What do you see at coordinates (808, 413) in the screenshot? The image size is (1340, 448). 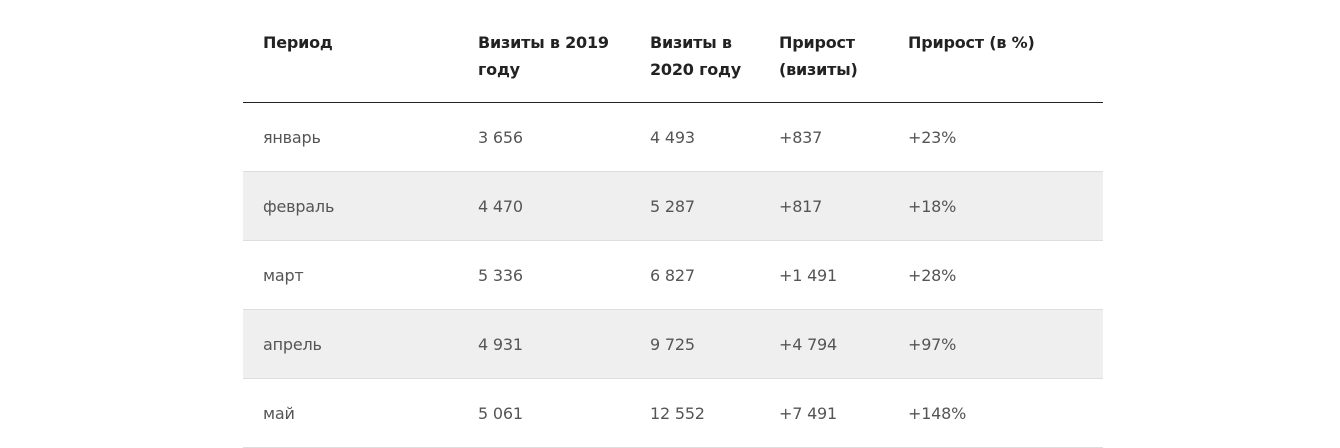 I see `table-cell: +7 491` at bounding box center [808, 413].